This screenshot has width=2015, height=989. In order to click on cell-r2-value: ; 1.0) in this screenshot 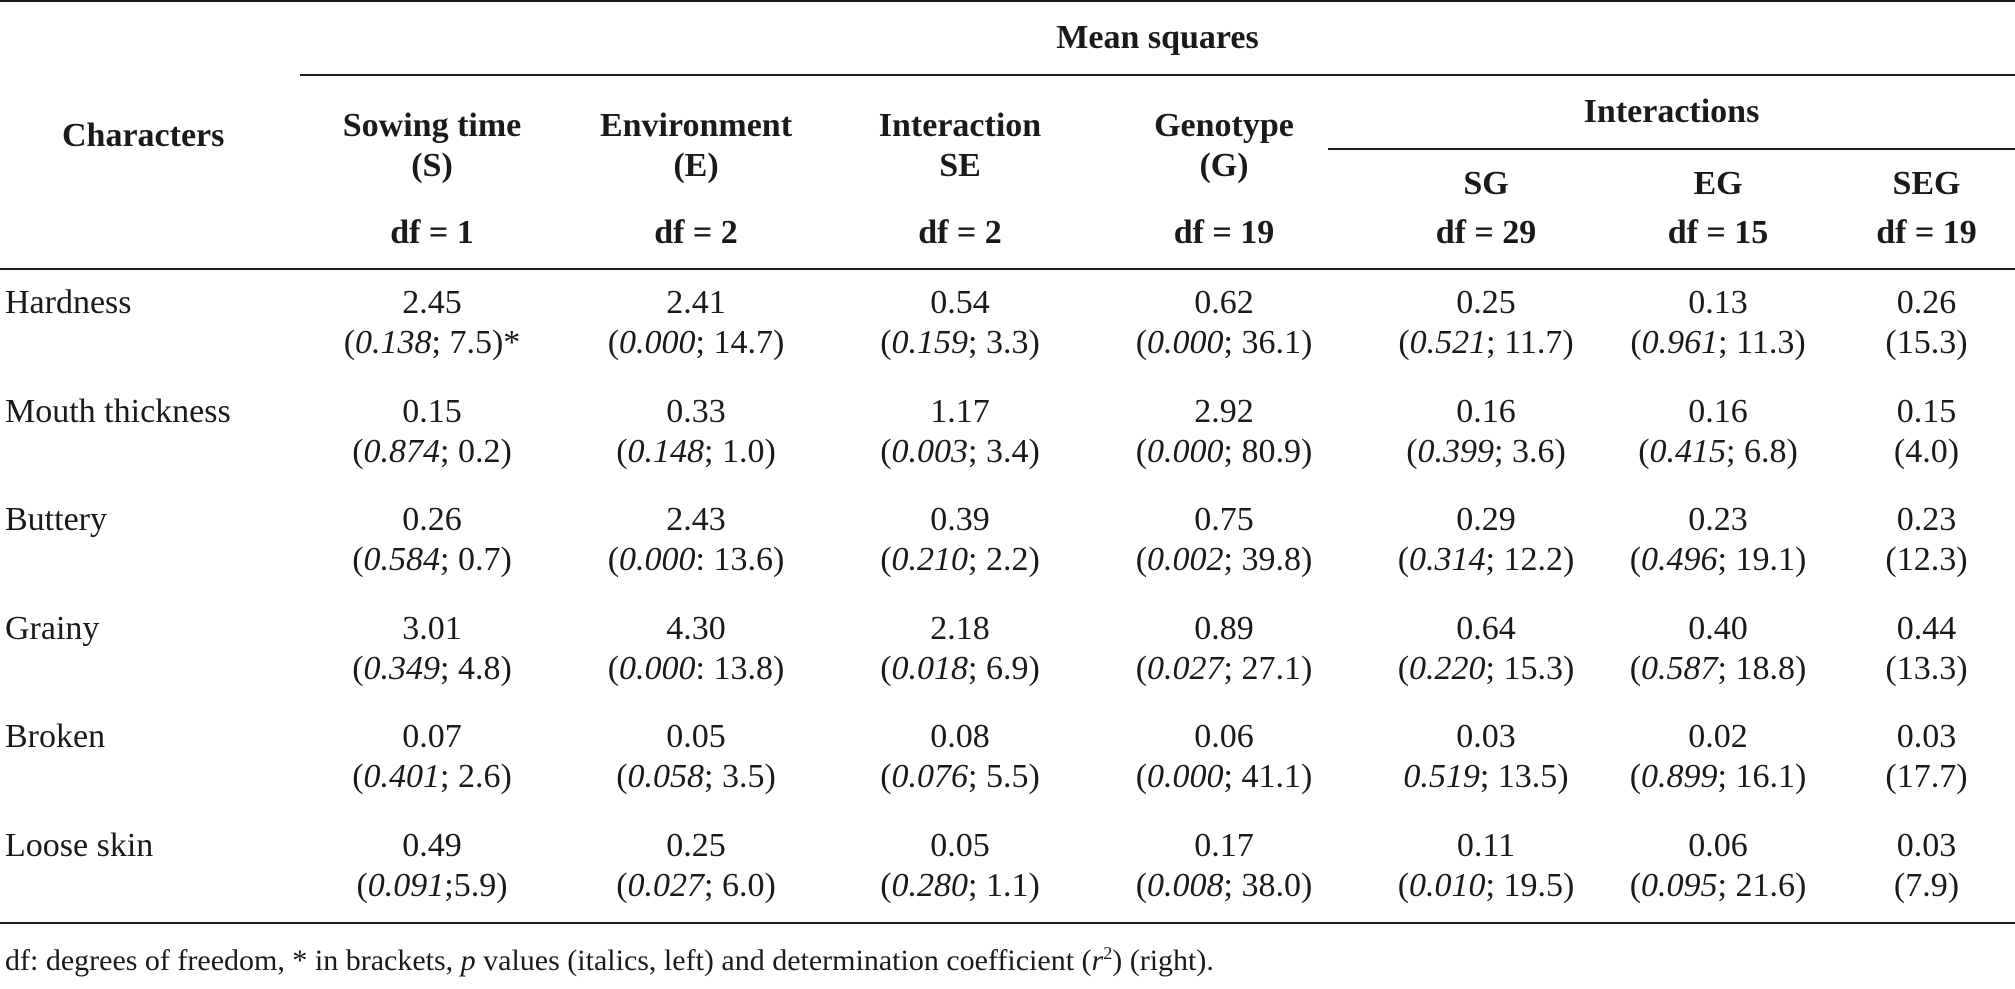, I will do `click(740, 451)`.